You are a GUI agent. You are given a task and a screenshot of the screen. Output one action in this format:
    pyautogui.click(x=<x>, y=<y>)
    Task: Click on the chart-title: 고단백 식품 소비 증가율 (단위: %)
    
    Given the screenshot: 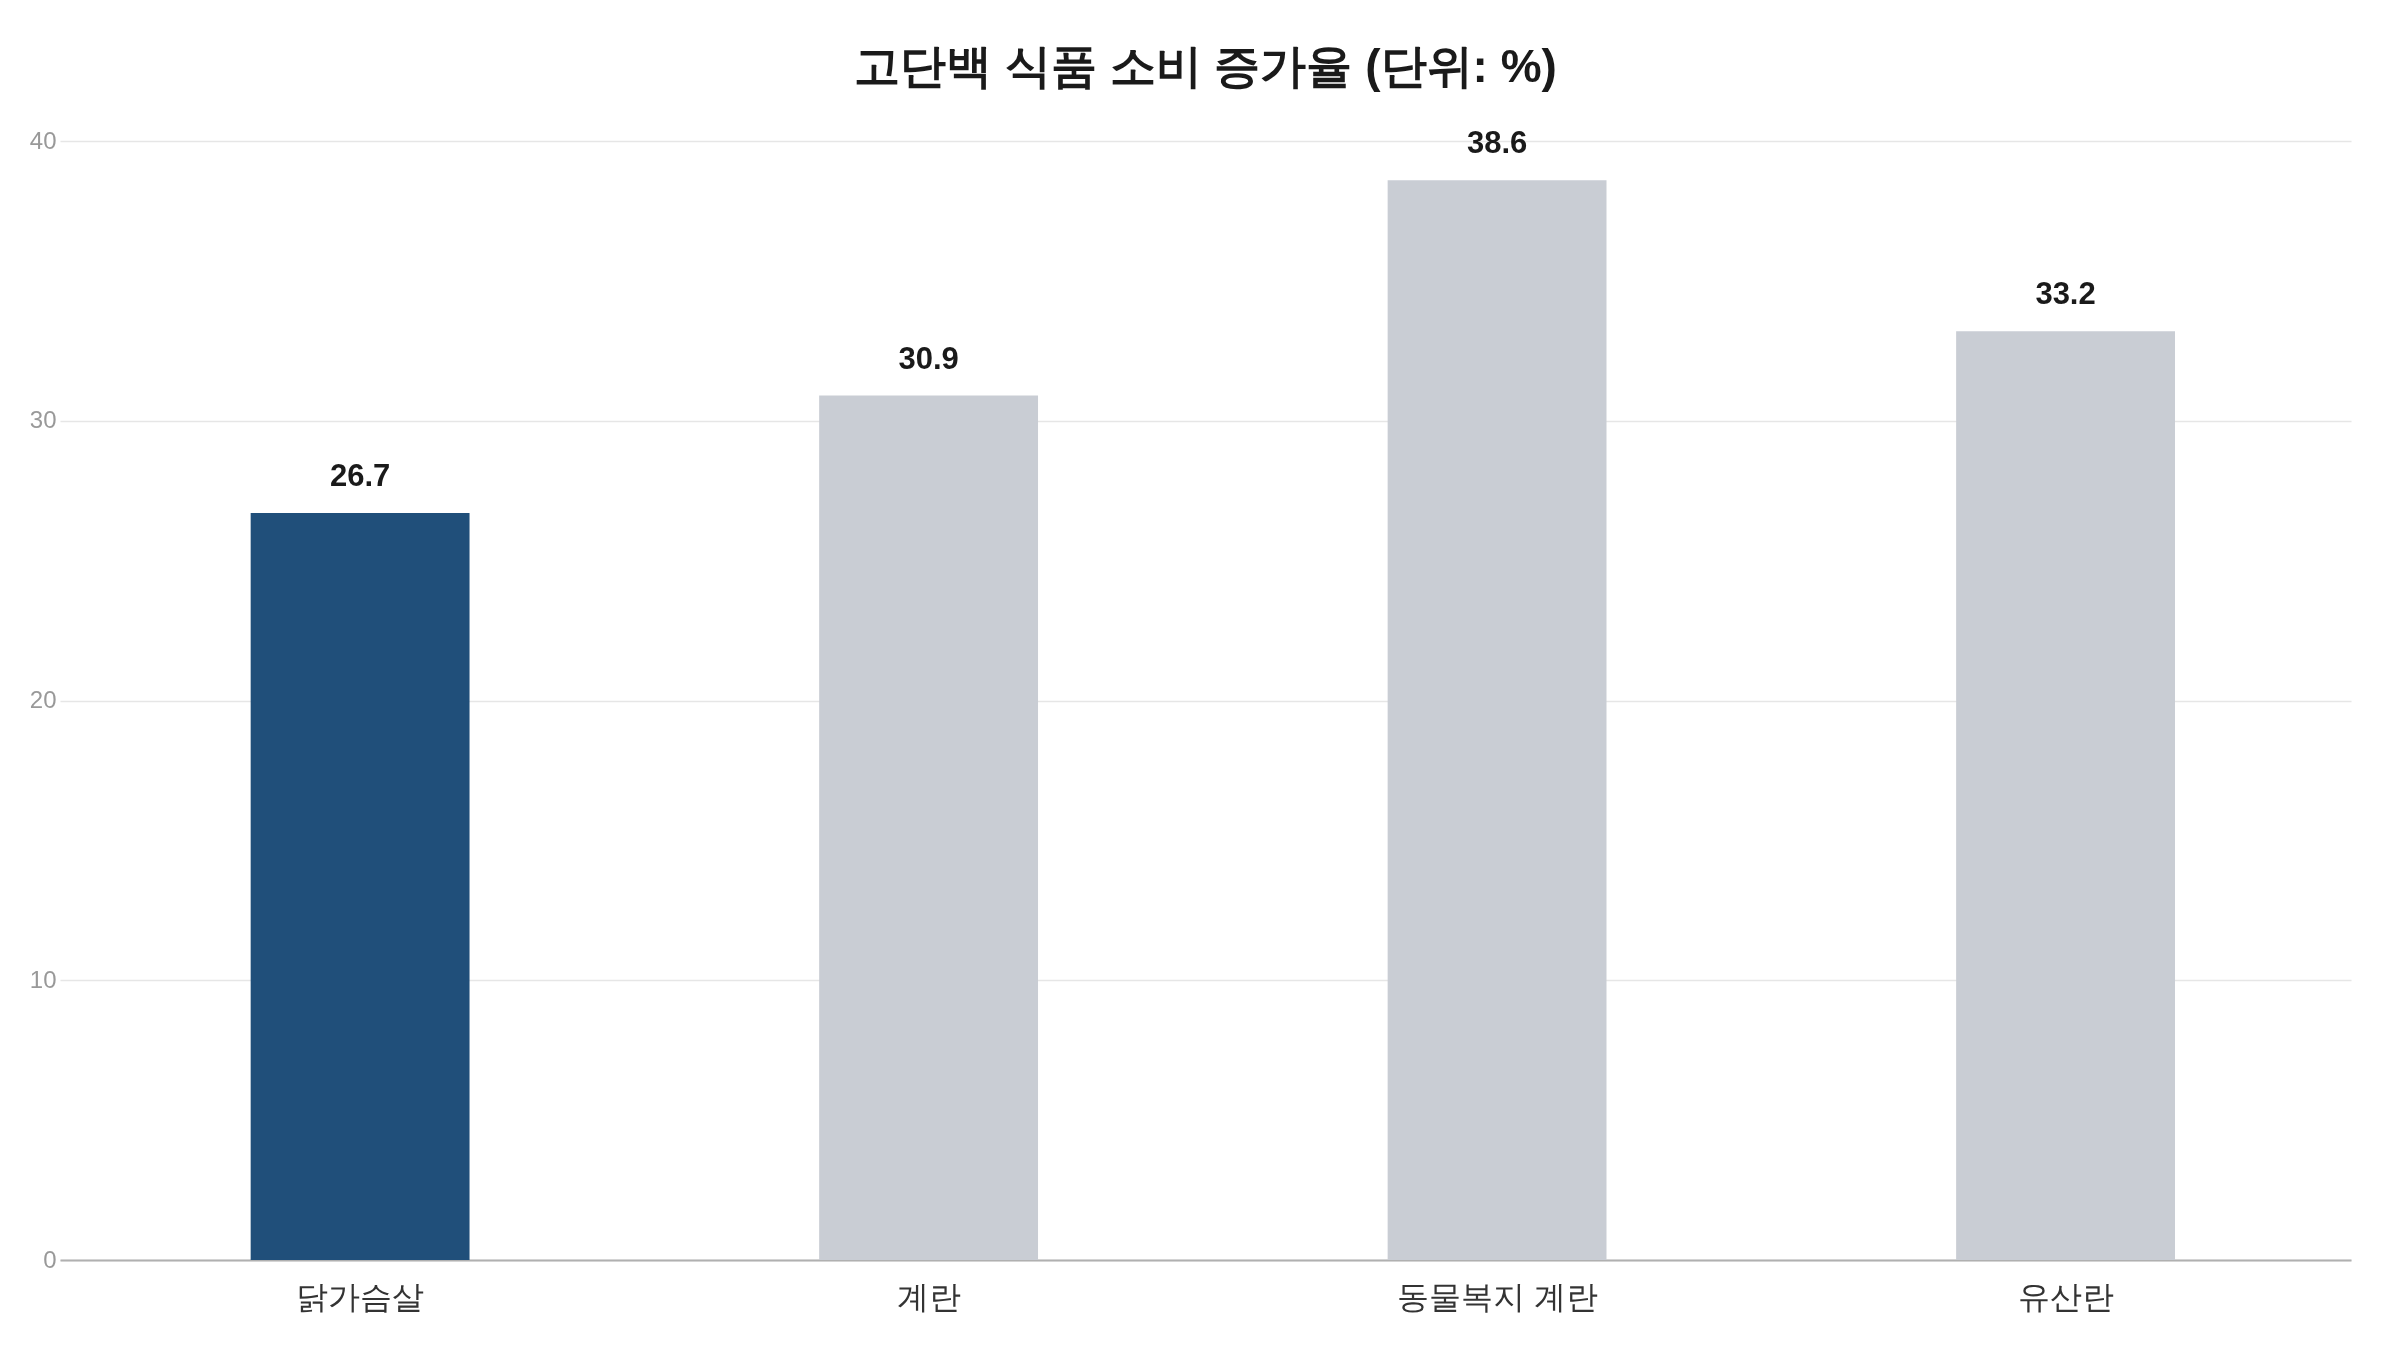 What is the action you would take?
    pyautogui.click(x=1205, y=66)
    